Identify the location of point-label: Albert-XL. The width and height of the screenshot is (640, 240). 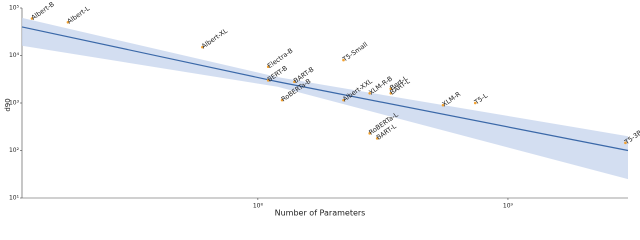
(214, 39).